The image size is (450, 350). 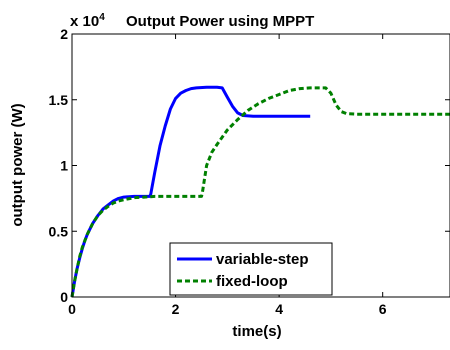 What do you see at coordinates (72, 309) in the screenshot?
I see `x-tick-label: 0` at bounding box center [72, 309].